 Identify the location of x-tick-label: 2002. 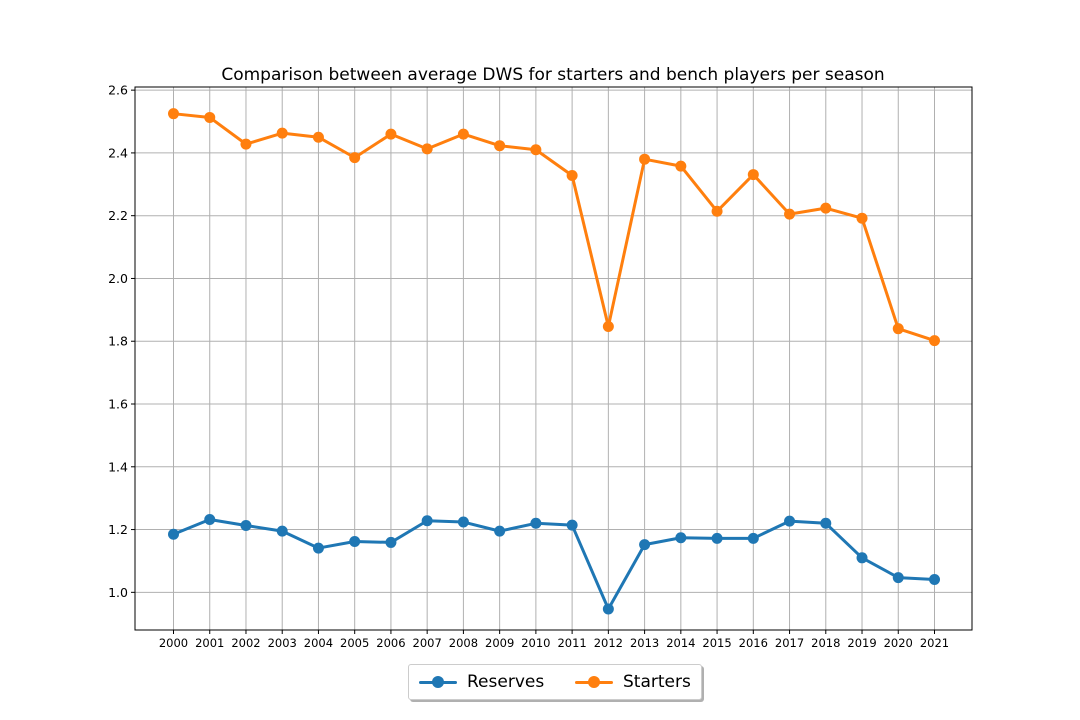
(245, 643).